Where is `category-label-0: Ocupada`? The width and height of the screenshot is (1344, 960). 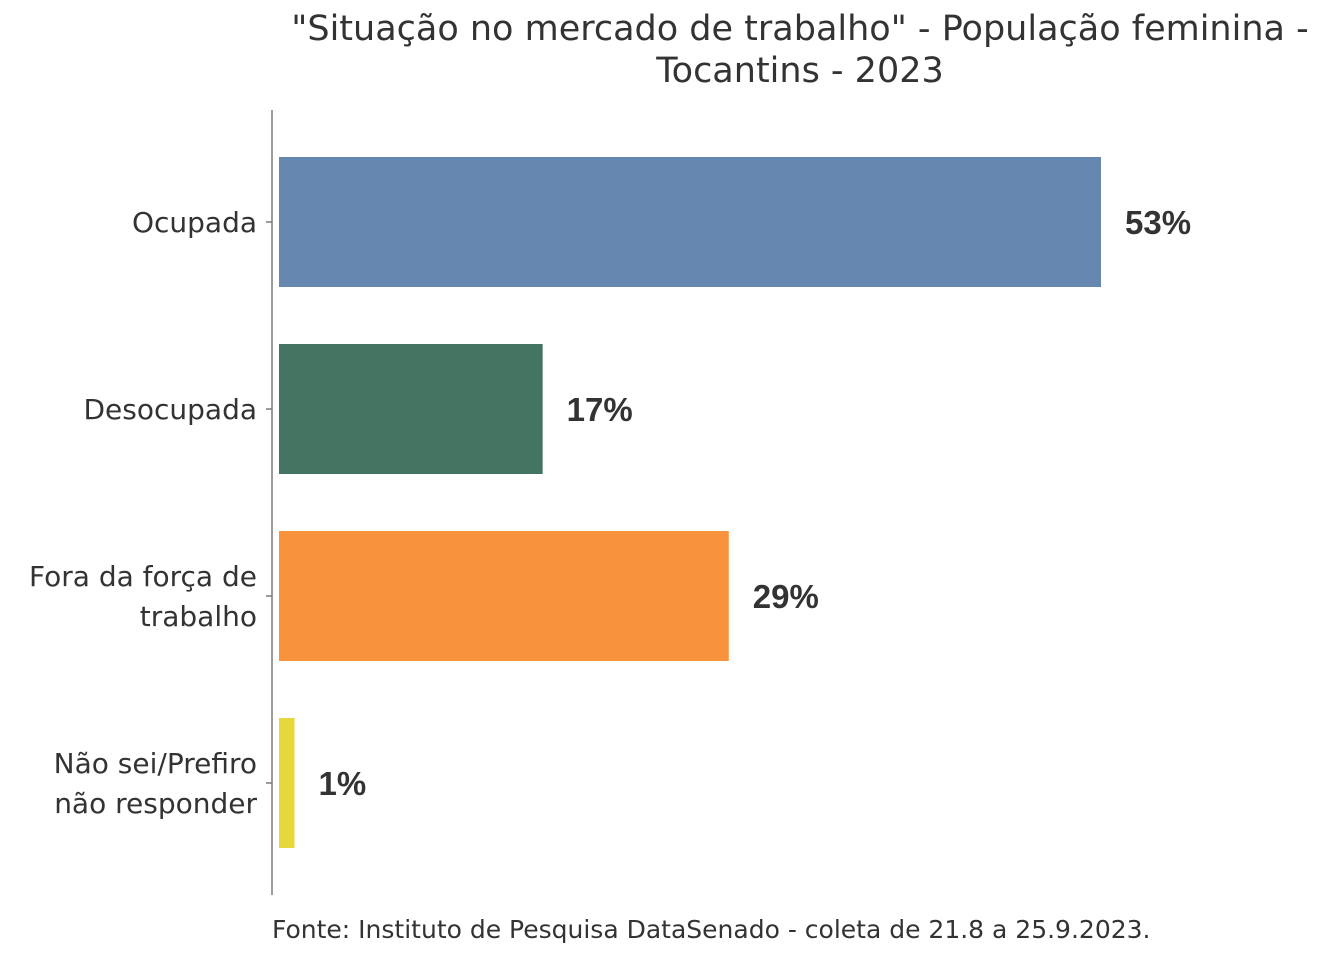 category-label-0: Ocupada is located at coordinates (194, 222).